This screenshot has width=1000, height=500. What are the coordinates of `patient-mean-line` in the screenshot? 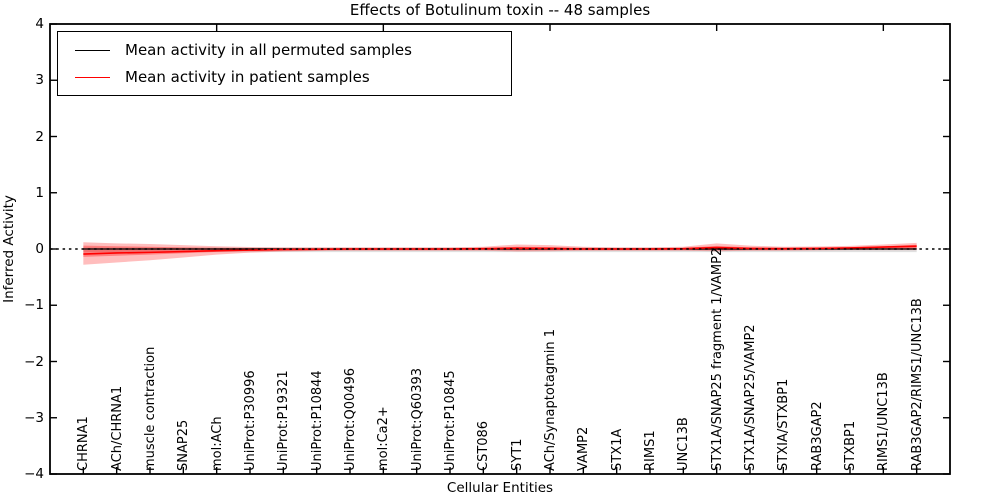 It's located at (500, 250).